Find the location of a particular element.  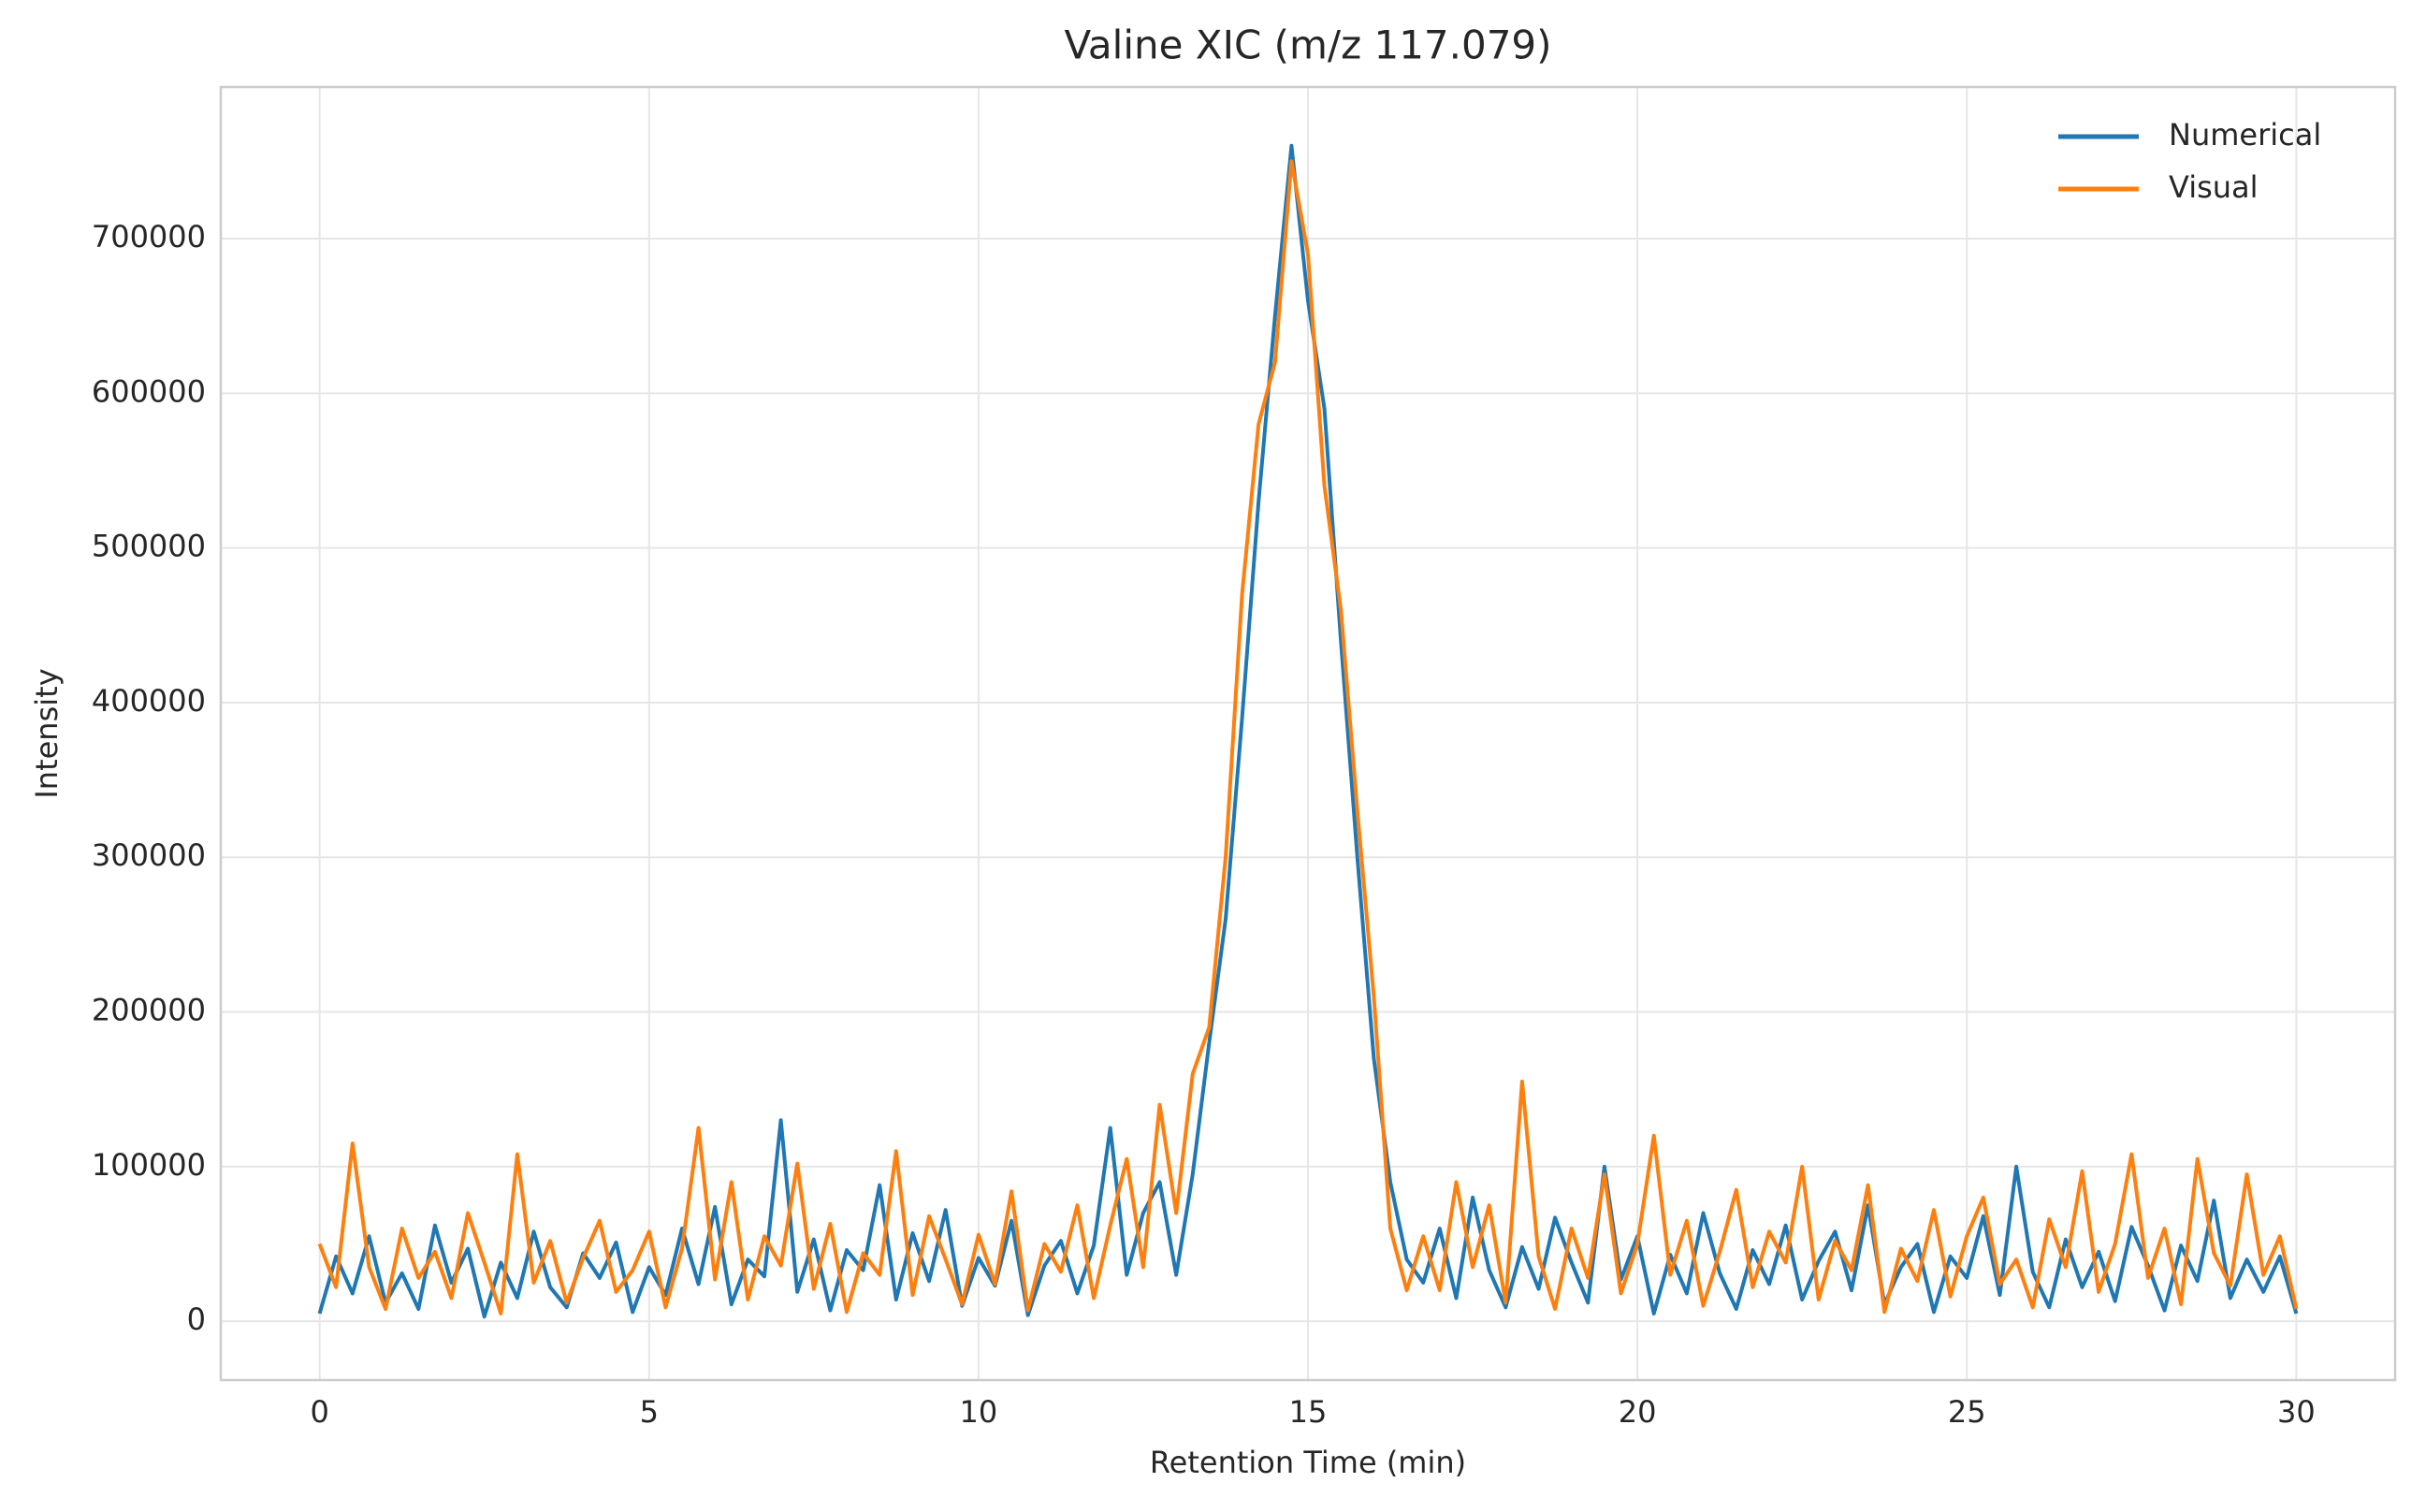

legend-label: Numerical is located at coordinates (2245, 135).